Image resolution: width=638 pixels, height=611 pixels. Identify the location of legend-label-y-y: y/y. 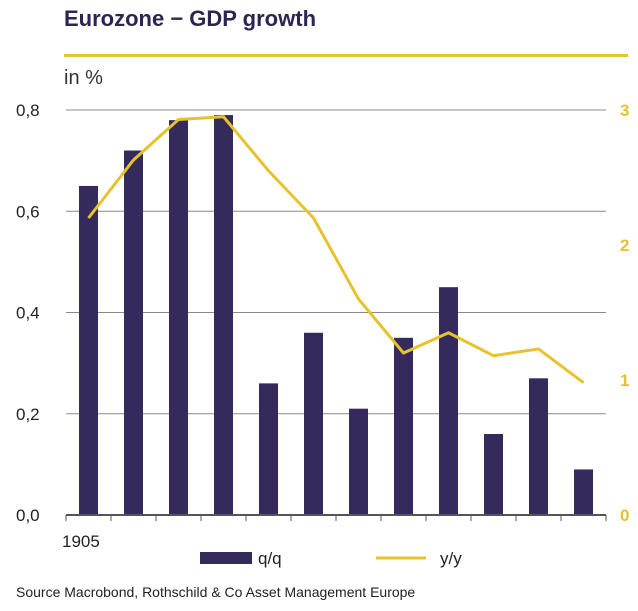
(451, 558).